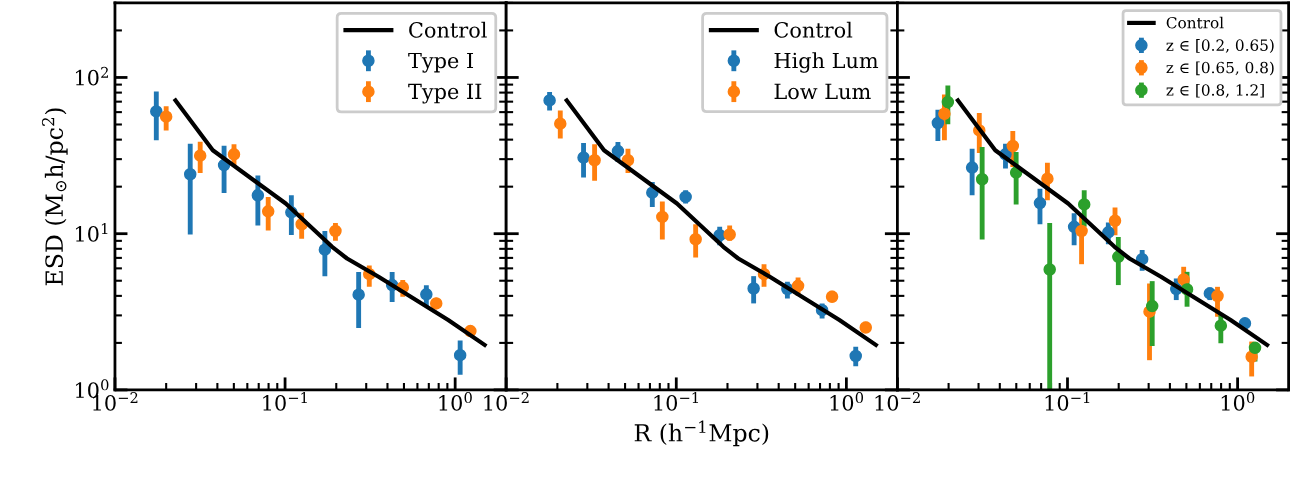  I want to click on legend-label: Type I, so click(441, 62).